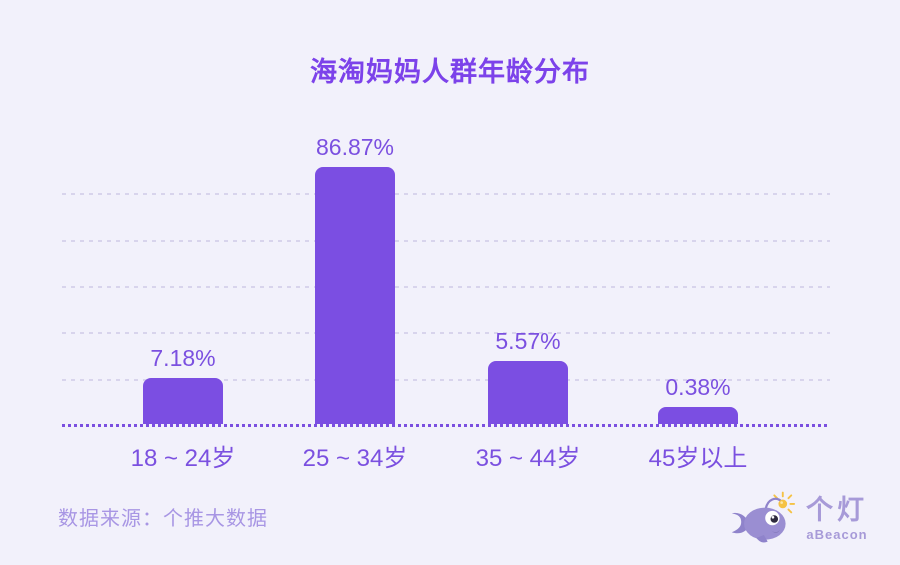 This screenshot has width=900, height=565. What do you see at coordinates (698, 458) in the screenshot?
I see `category-label: 45岁以上` at bounding box center [698, 458].